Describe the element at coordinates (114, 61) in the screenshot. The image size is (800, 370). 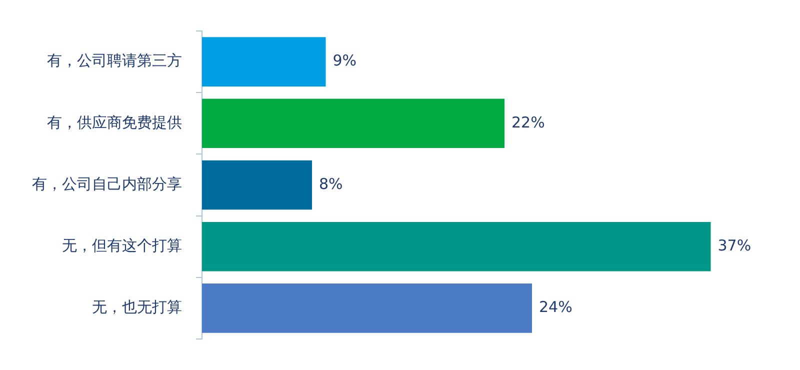
I see `y-tick-label: 有，公司聘请第三方` at that location.